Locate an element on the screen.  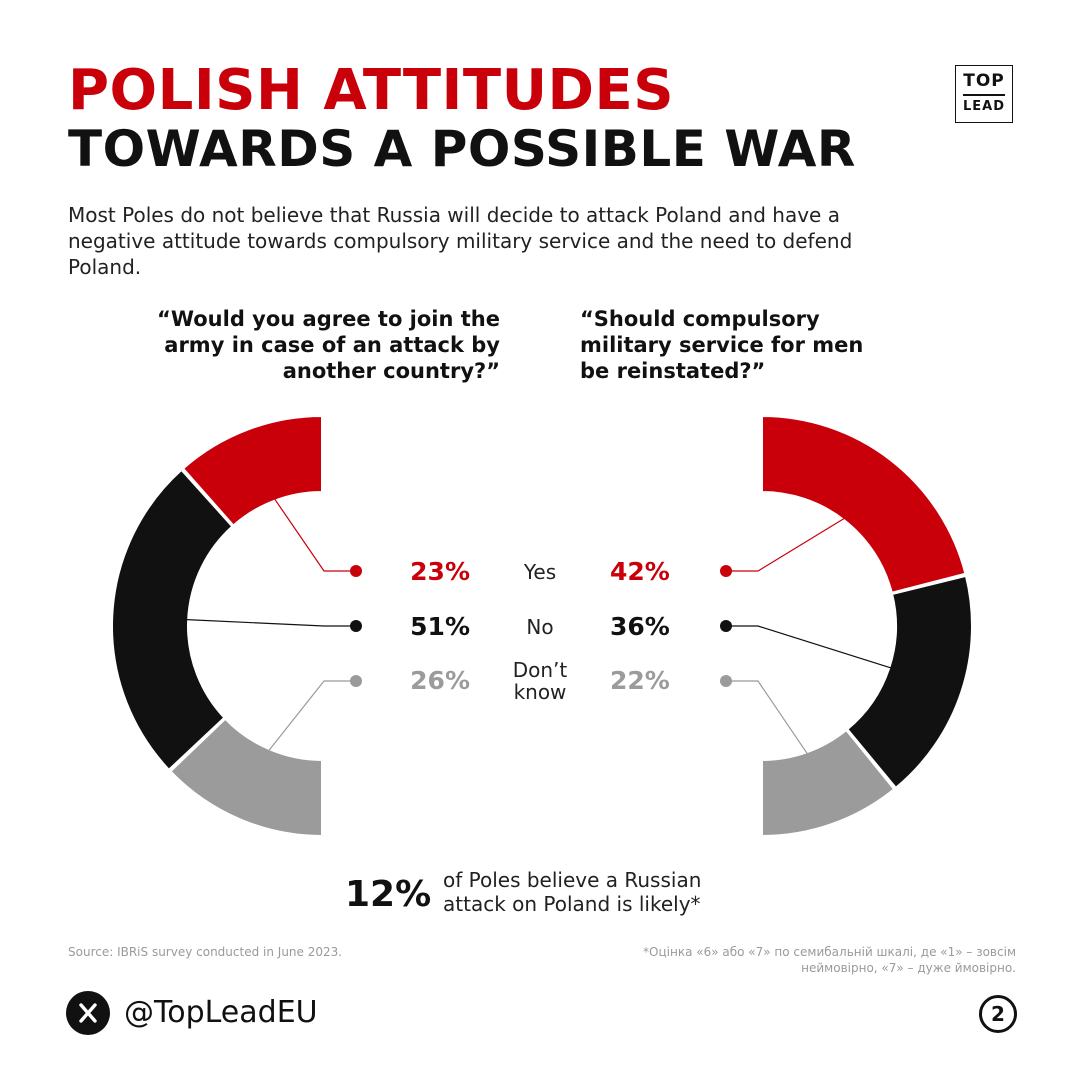
left-donut-segment-yes is located at coordinates (252, 470).